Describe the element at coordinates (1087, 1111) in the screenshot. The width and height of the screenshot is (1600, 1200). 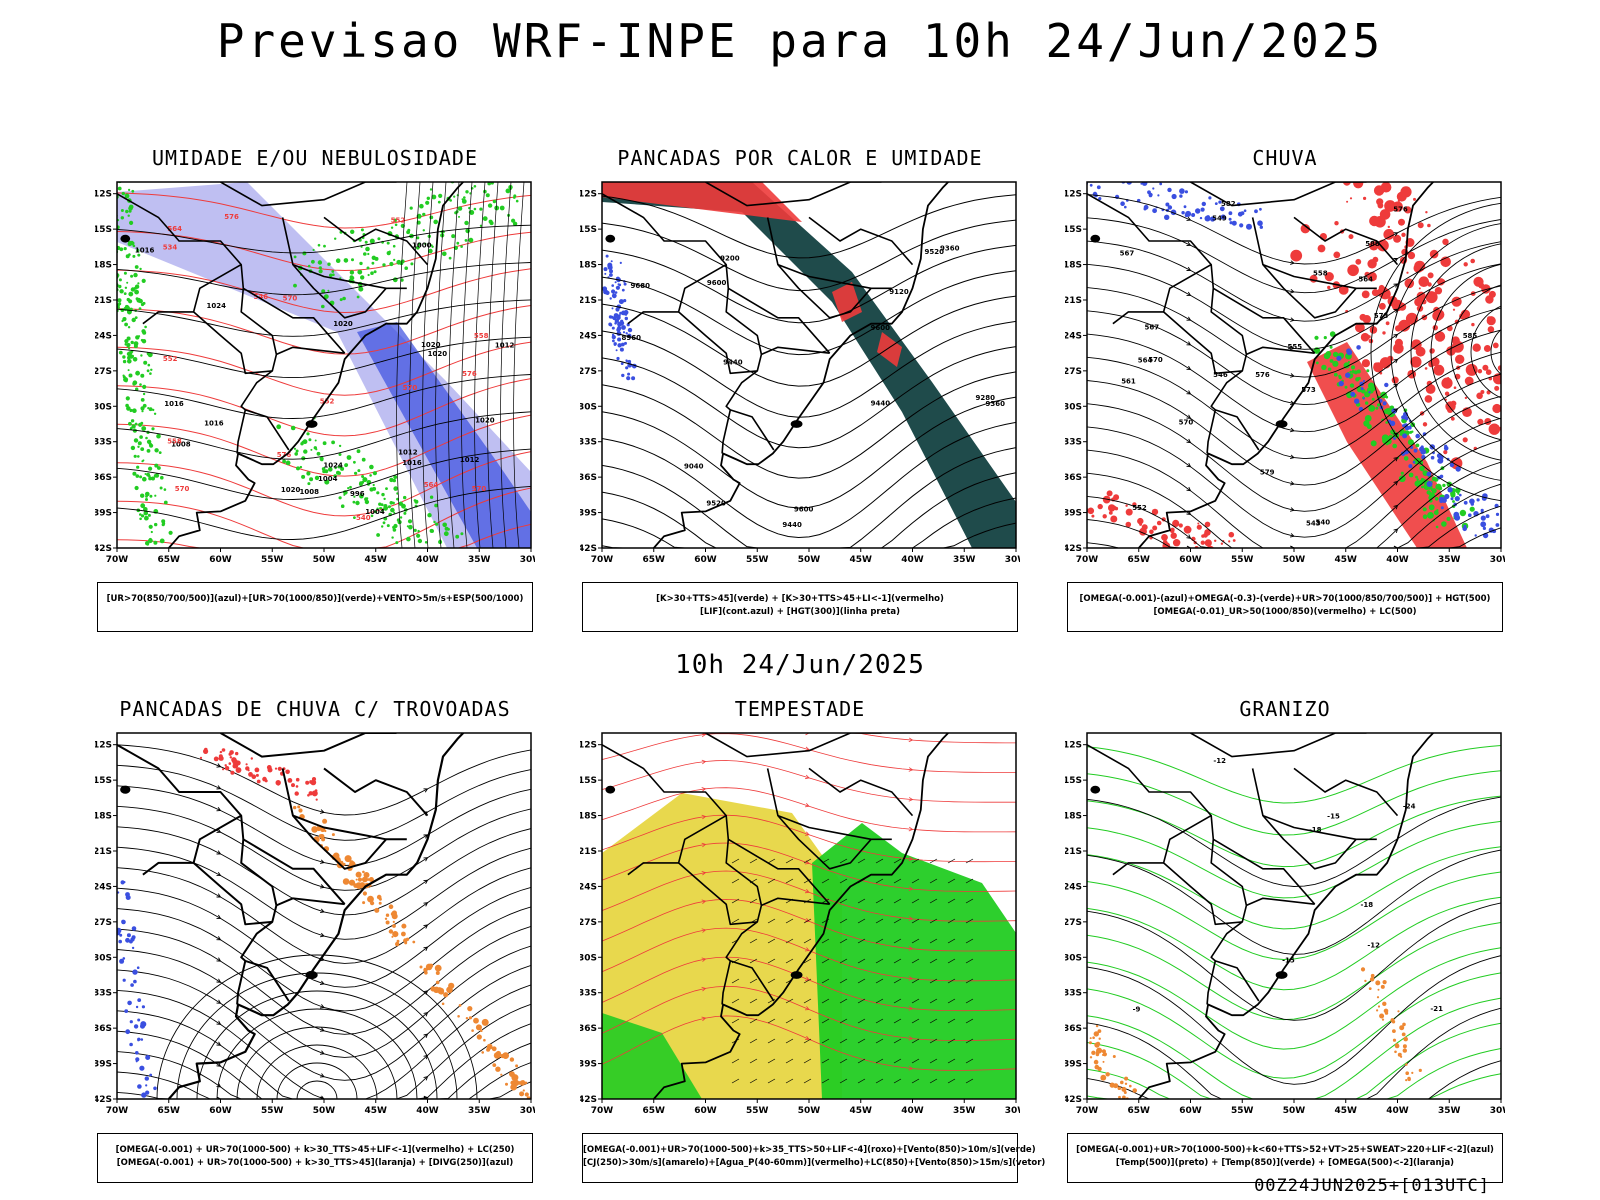
I see `x-tick-label: 70W` at that location.